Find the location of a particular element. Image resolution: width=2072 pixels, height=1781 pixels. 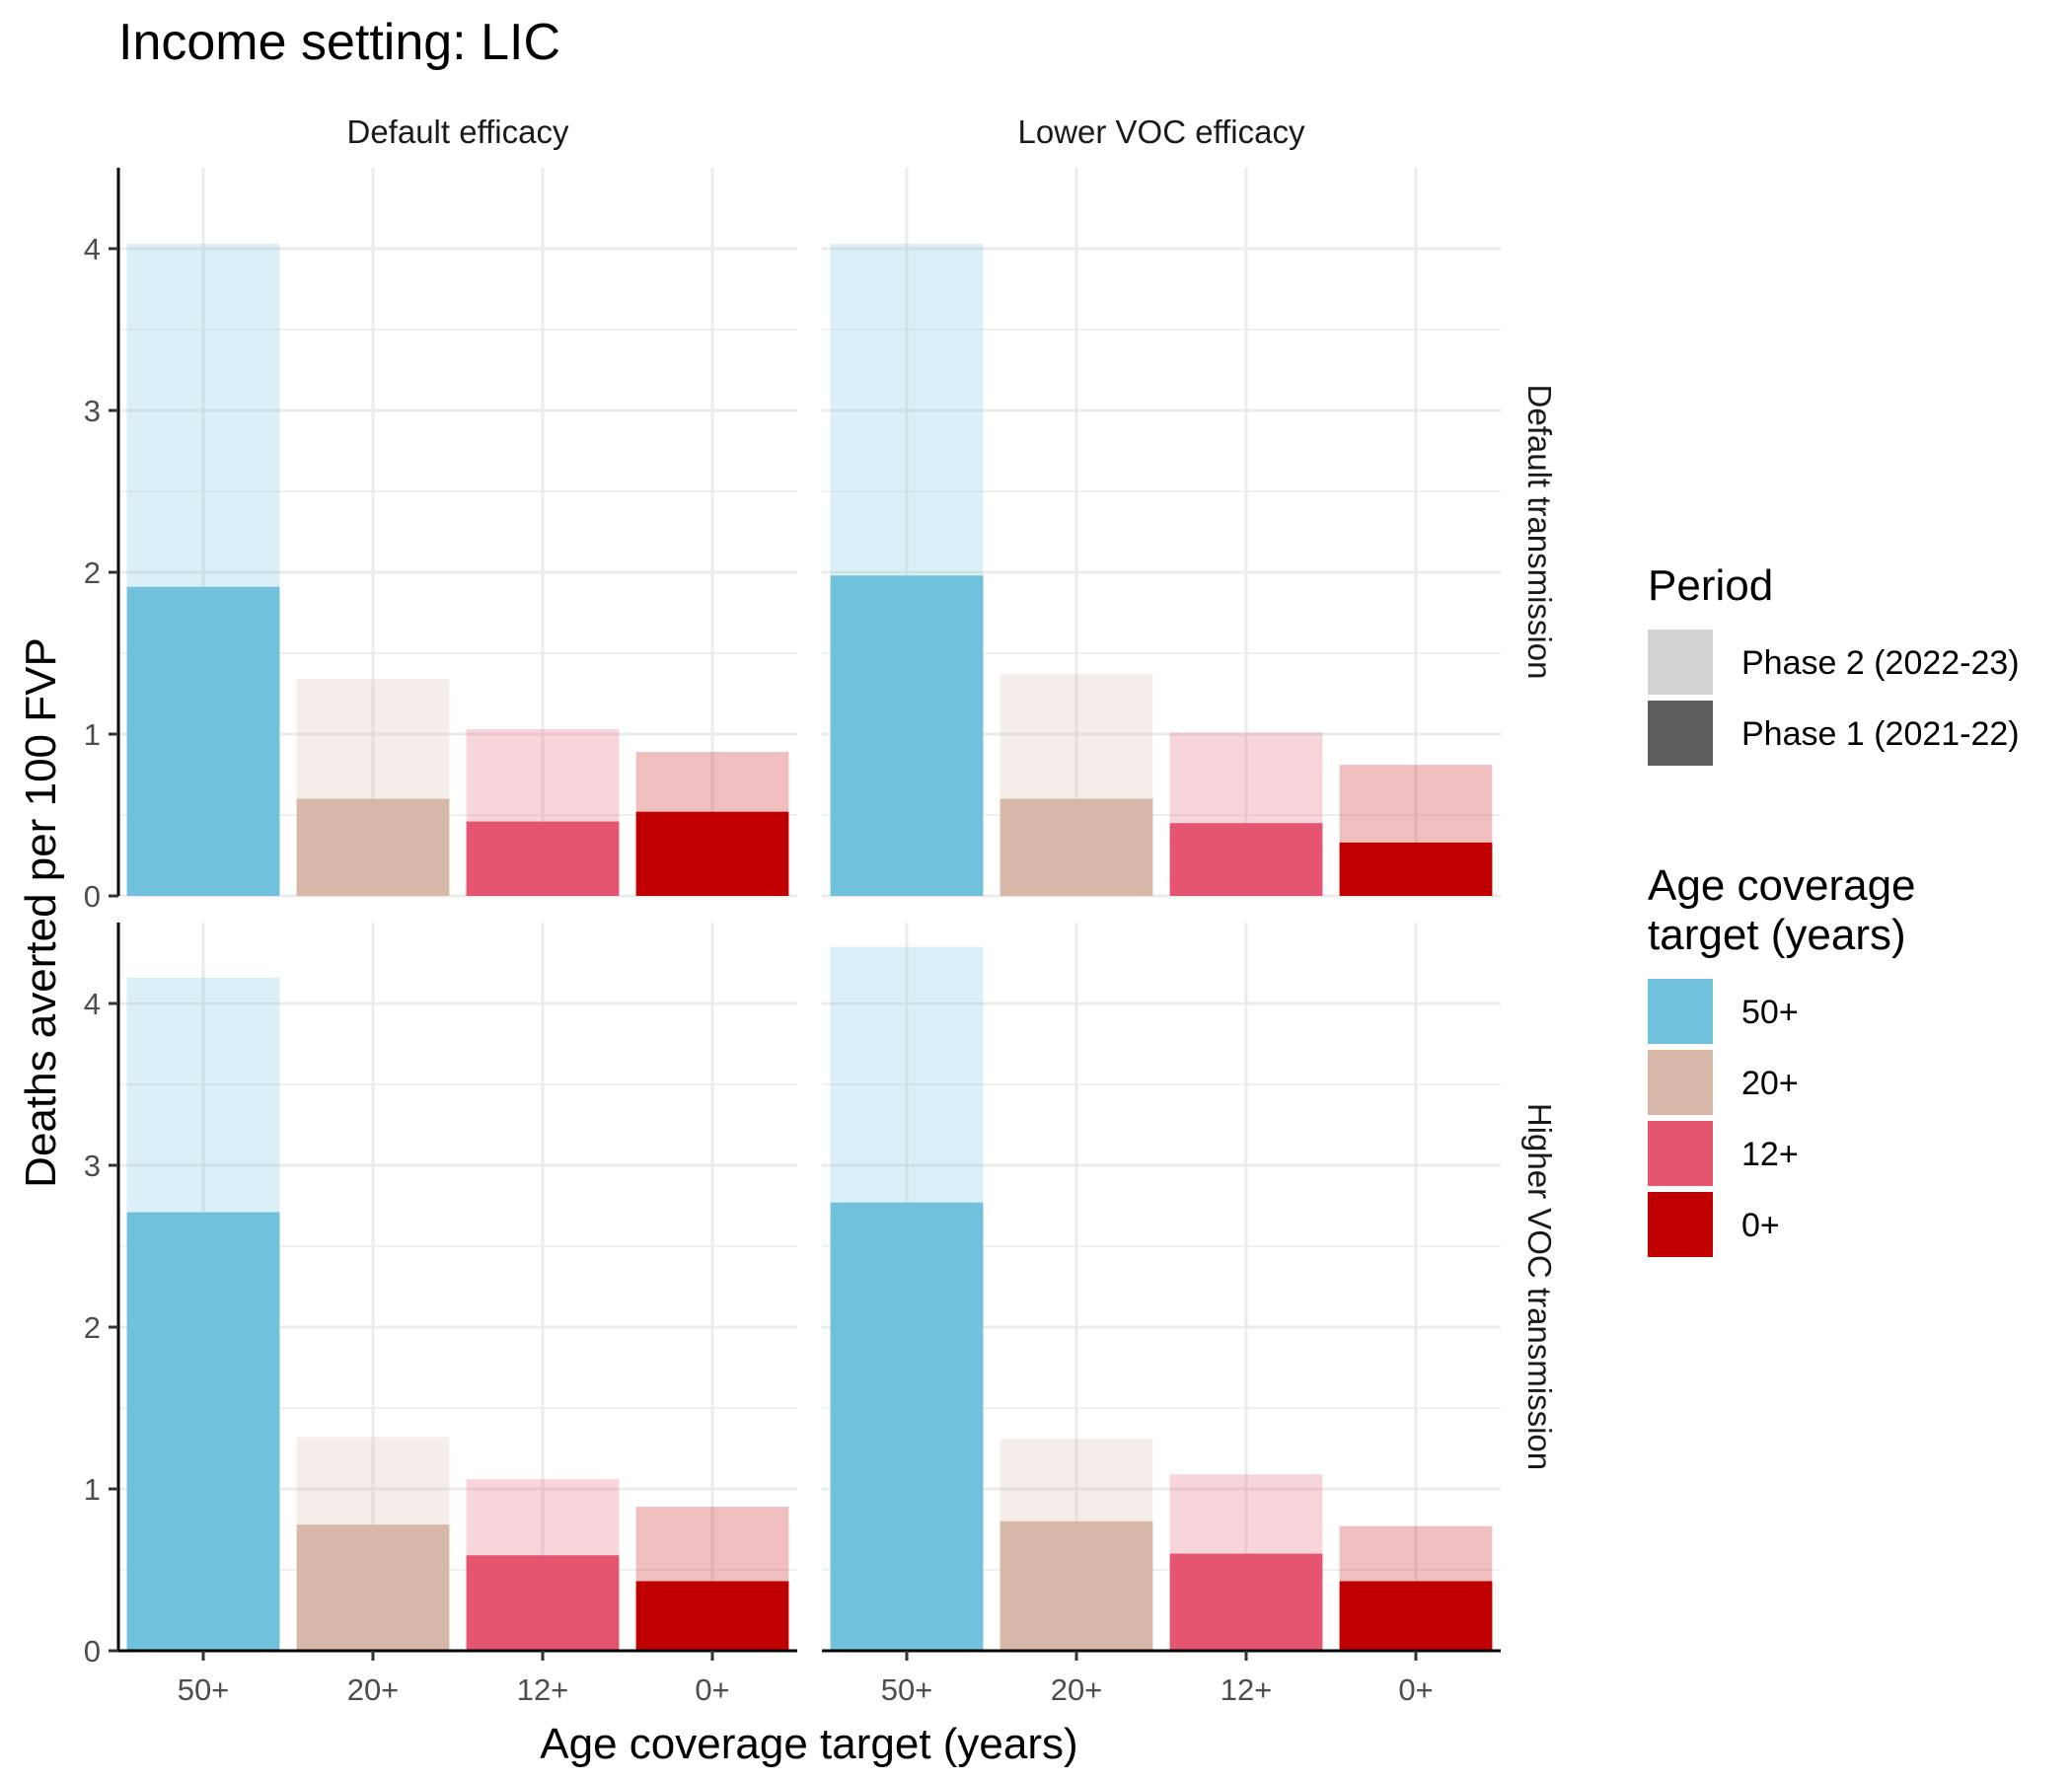

legend-title-age: Age coverage is located at coordinates (1782, 885).